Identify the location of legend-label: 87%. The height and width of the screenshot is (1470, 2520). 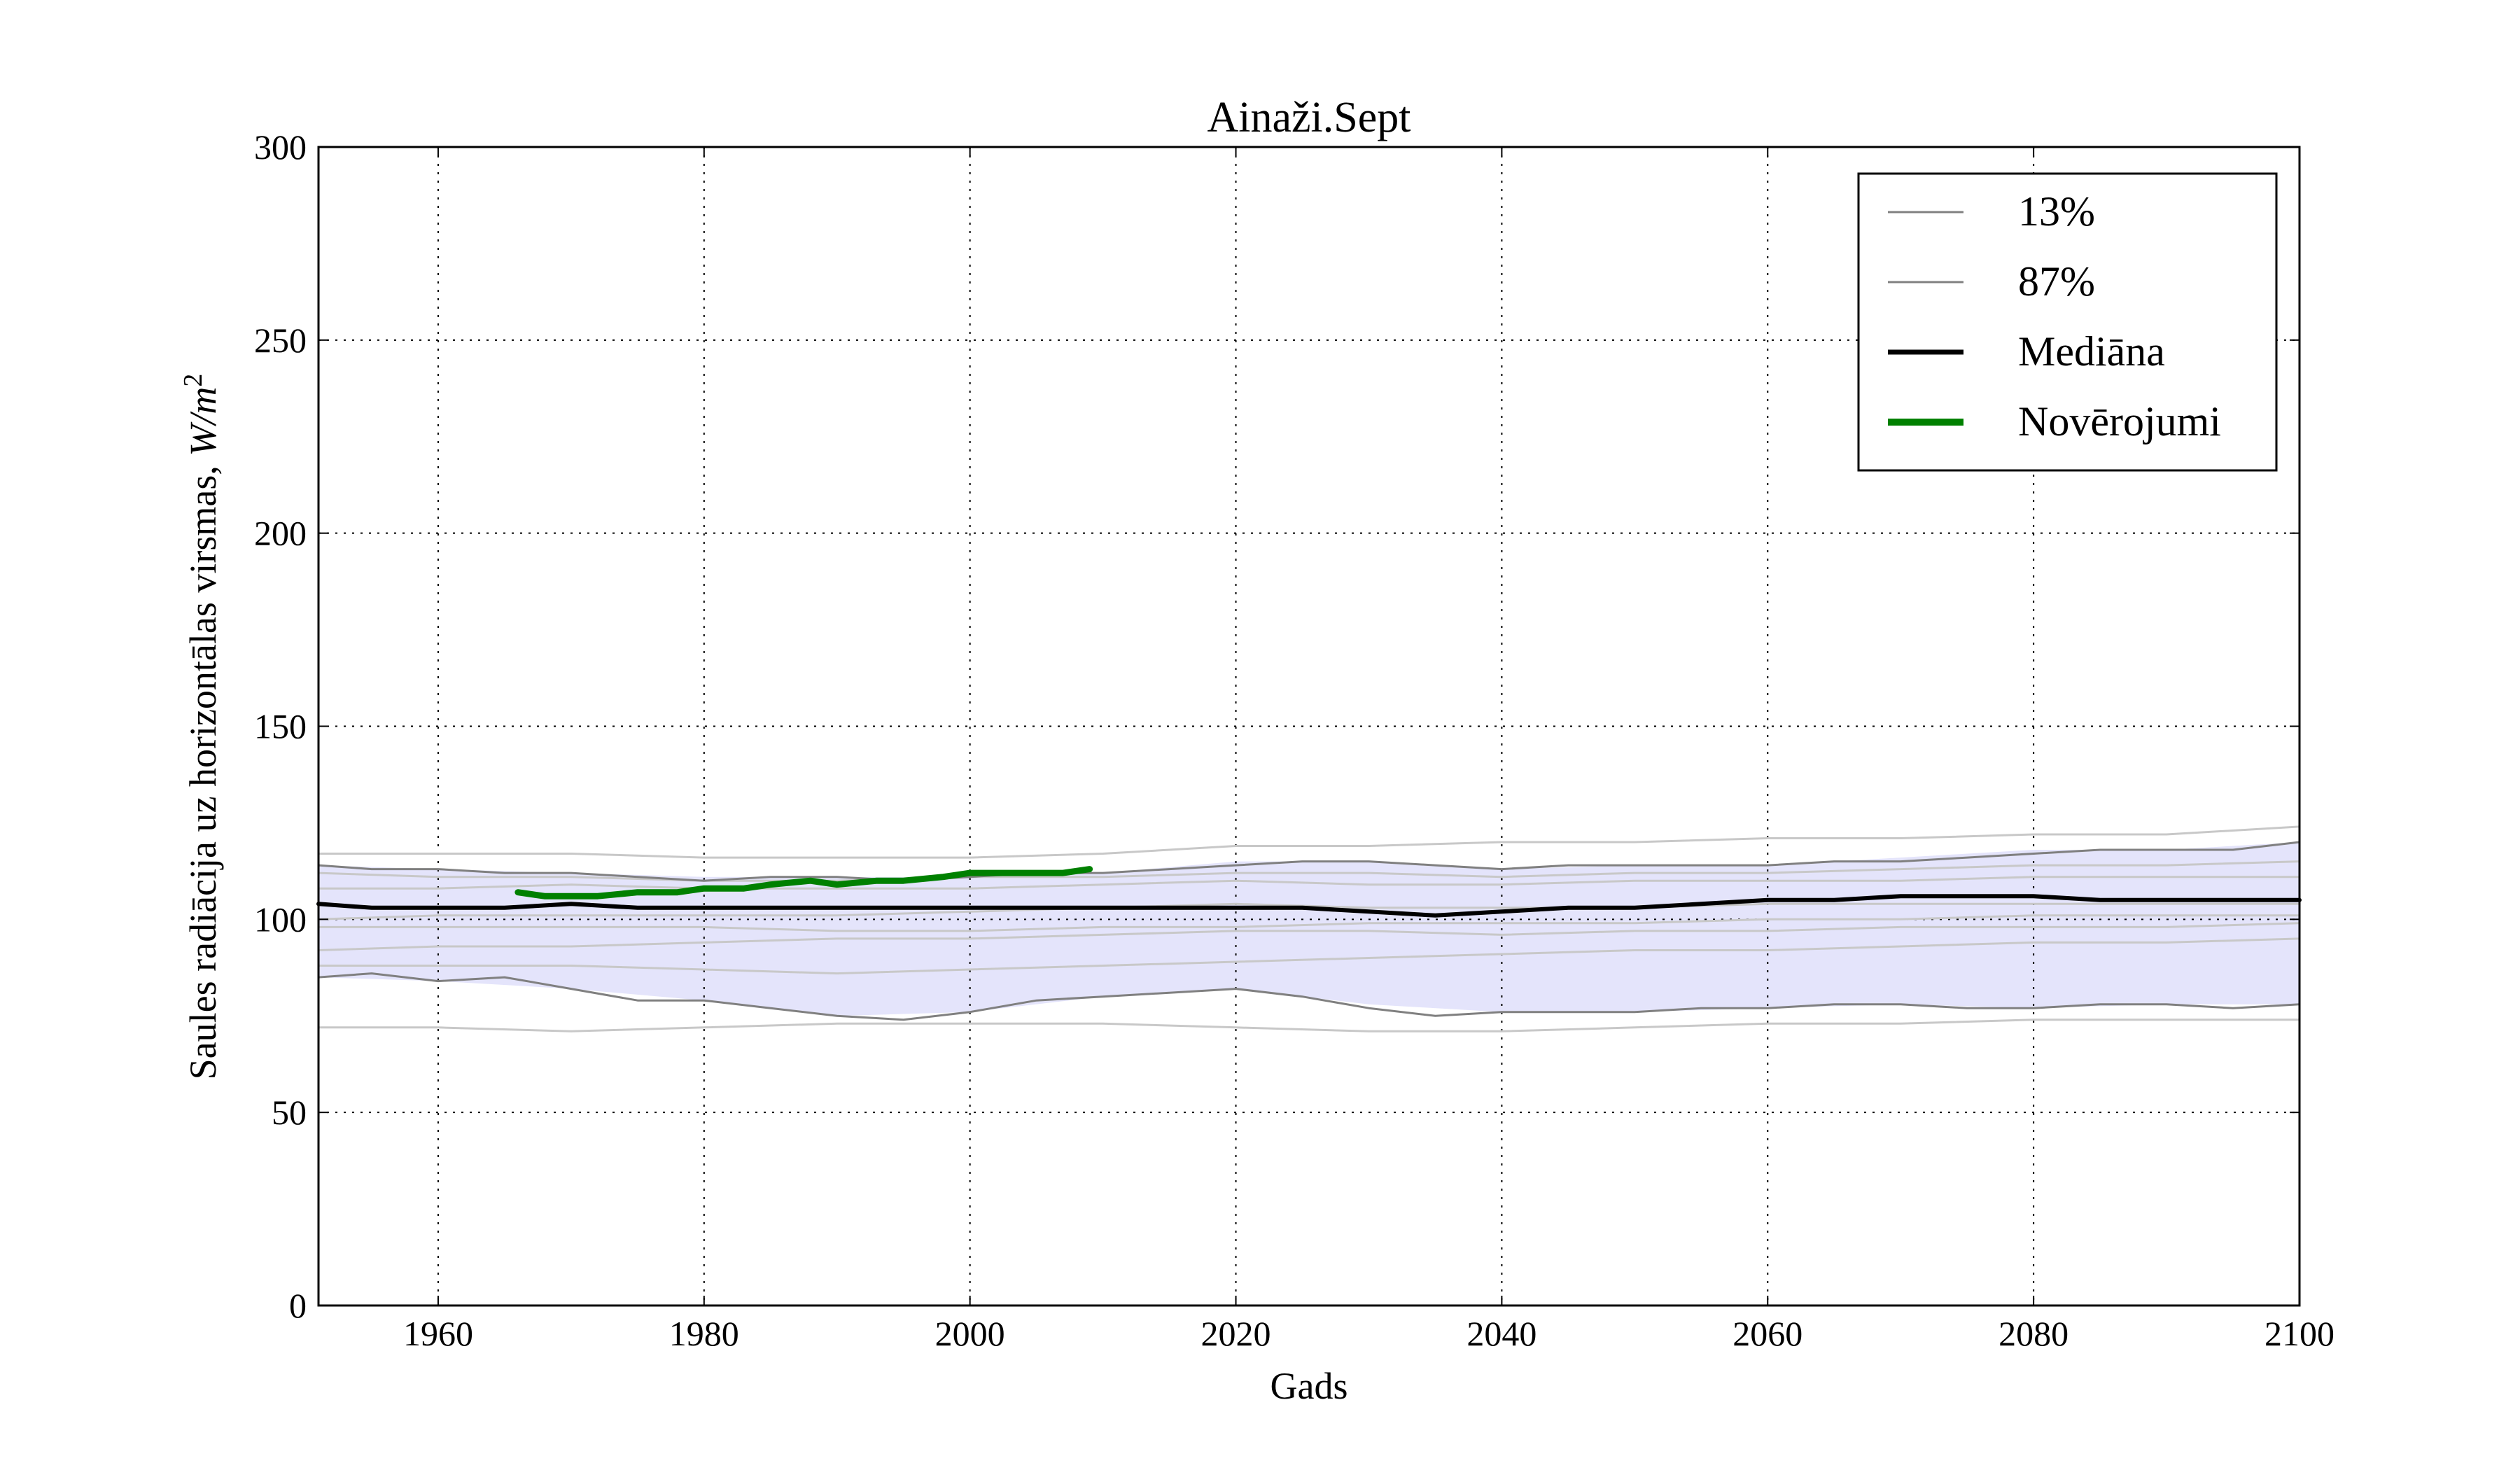
(2056, 281).